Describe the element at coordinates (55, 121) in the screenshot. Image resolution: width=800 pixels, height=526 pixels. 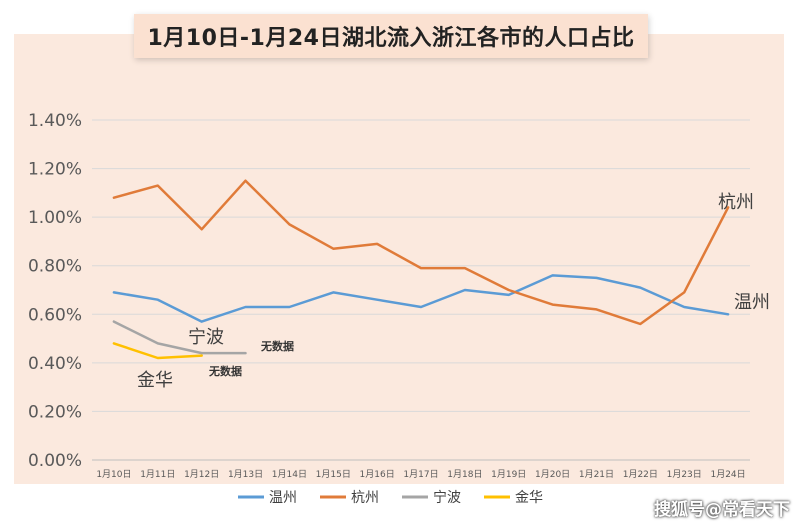
I see `y-tick-label: 1.40%` at that location.